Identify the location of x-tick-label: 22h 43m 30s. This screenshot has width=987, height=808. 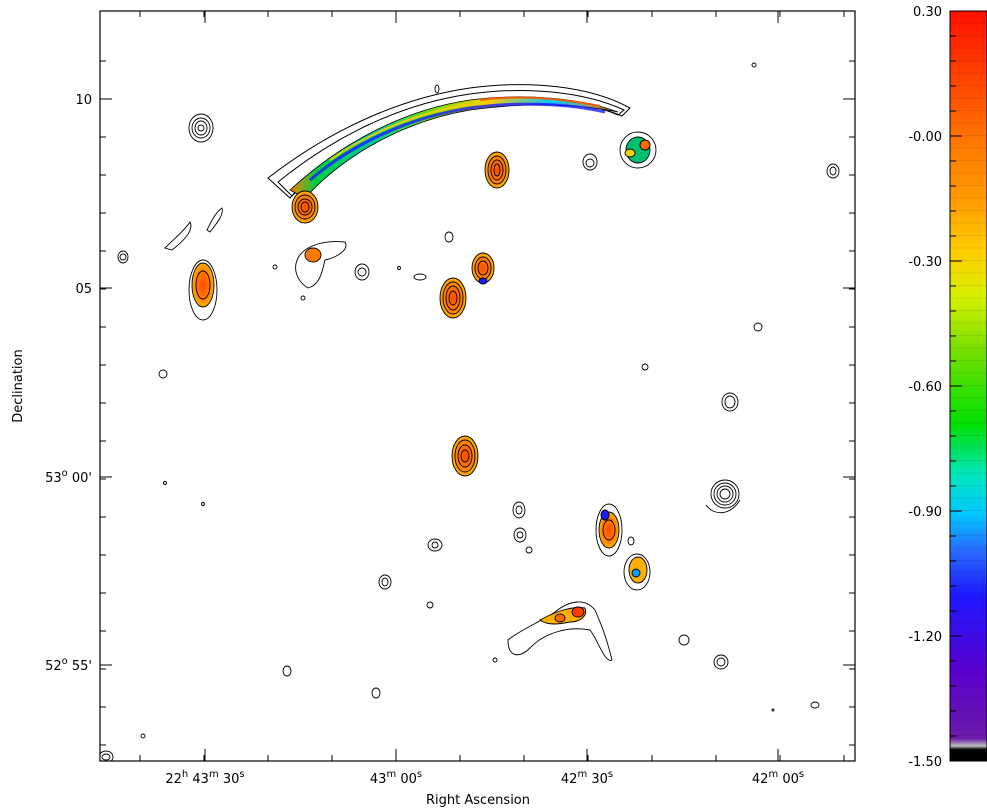
(204, 778).